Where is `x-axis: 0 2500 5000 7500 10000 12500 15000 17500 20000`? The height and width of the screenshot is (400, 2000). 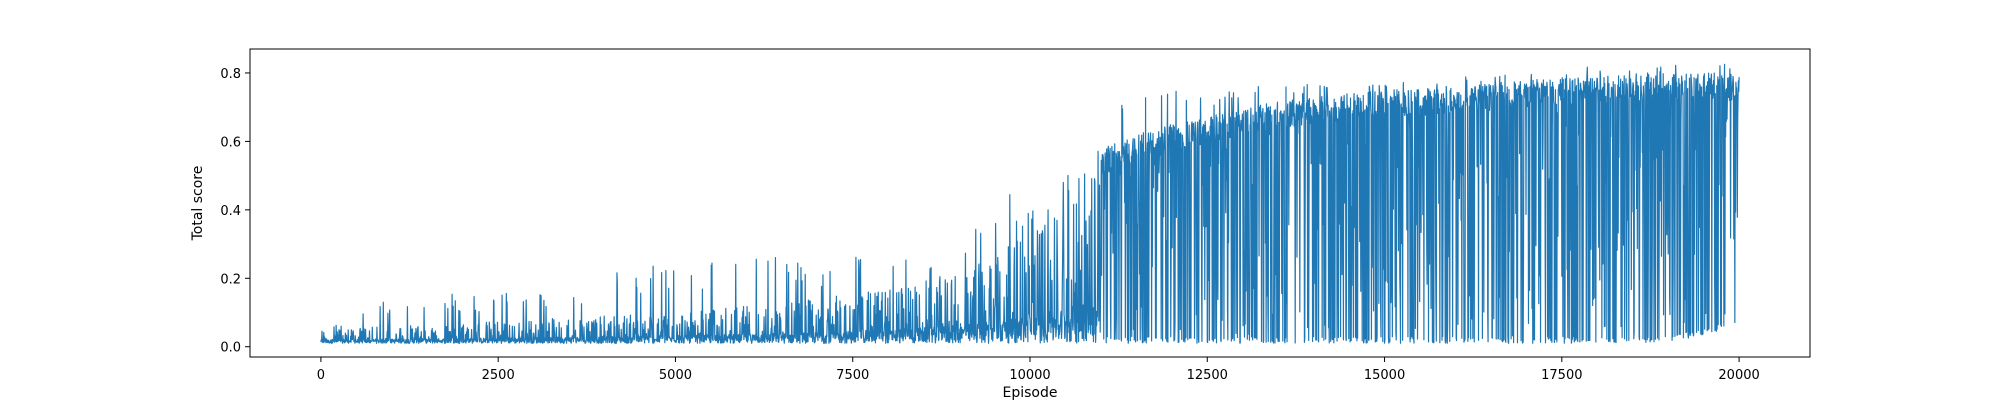
x-axis: 0 2500 5000 7500 10000 12500 15000 17500 20000 is located at coordinates (1038, 370).